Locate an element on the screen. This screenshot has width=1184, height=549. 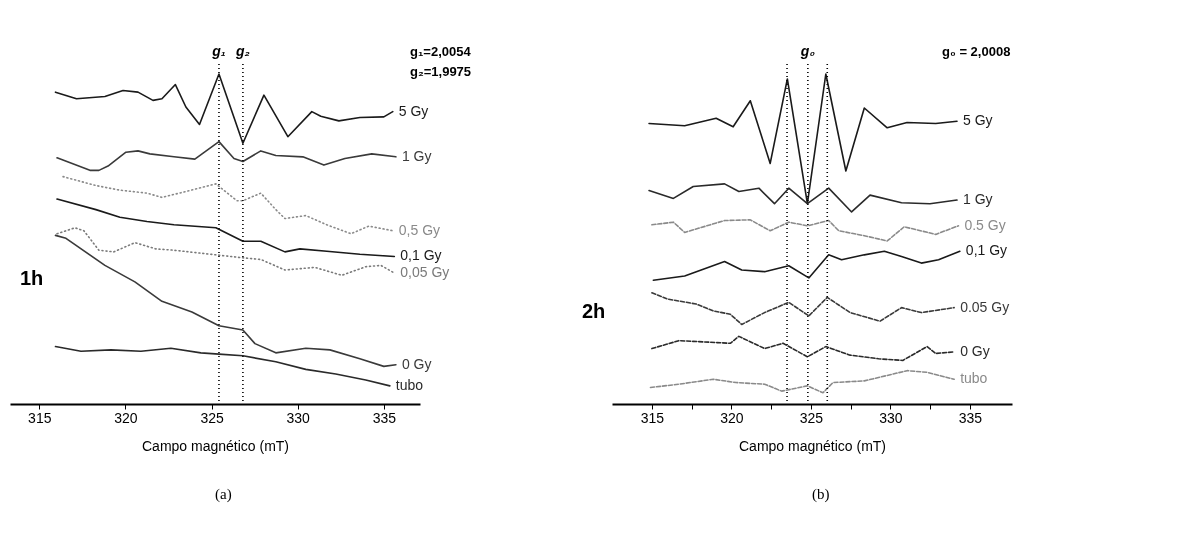
text: 2h is located at coordinates (594, 310).